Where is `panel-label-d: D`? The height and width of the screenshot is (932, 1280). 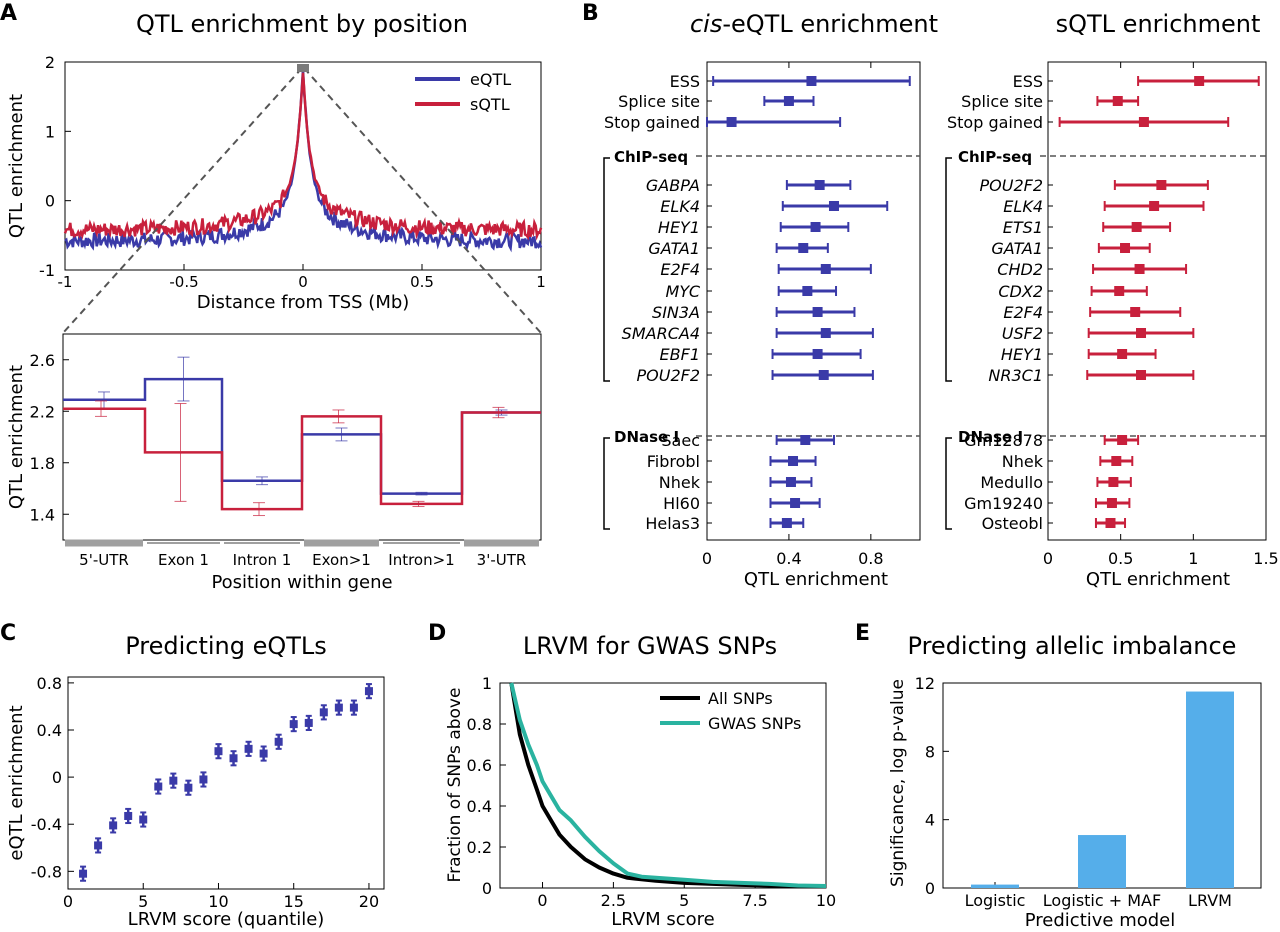
panel-label-d: D is located at coordinates (437, 633).